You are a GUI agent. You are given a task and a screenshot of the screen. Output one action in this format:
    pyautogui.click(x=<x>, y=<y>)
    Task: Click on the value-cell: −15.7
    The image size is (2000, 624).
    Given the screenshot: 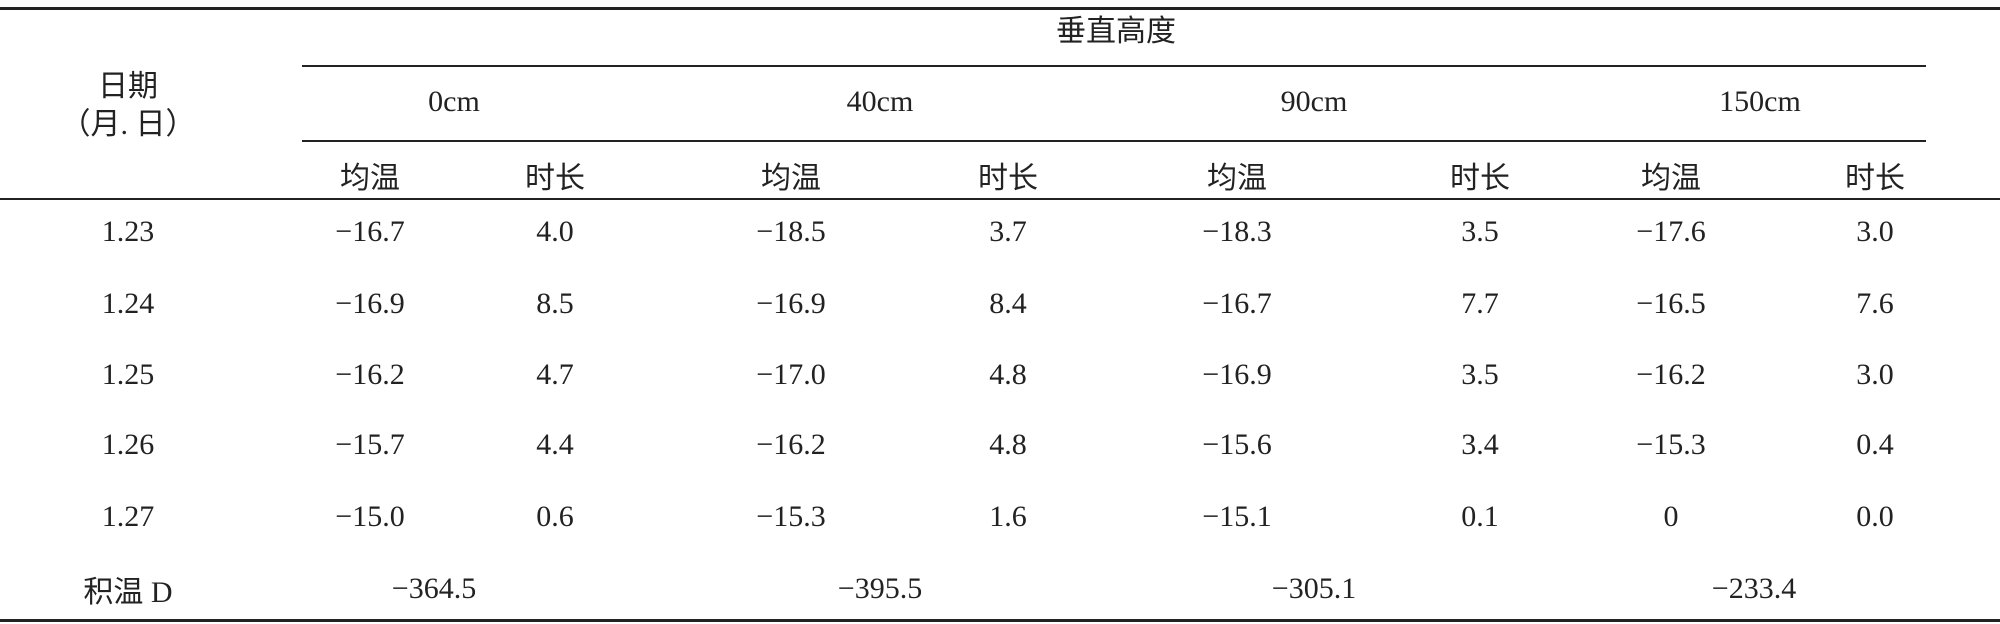 What is the action you would take?
    pyautogui.click(x=370, y=444)
    